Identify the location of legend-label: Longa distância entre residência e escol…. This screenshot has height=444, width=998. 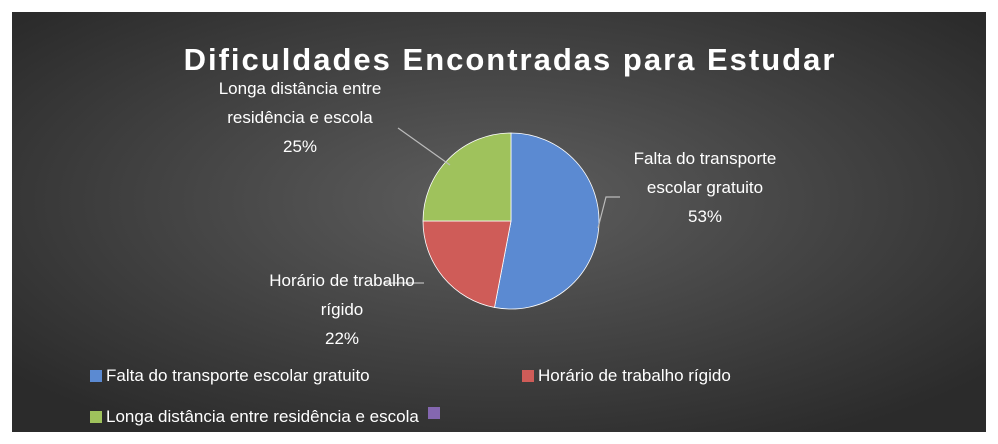
(262, 416).